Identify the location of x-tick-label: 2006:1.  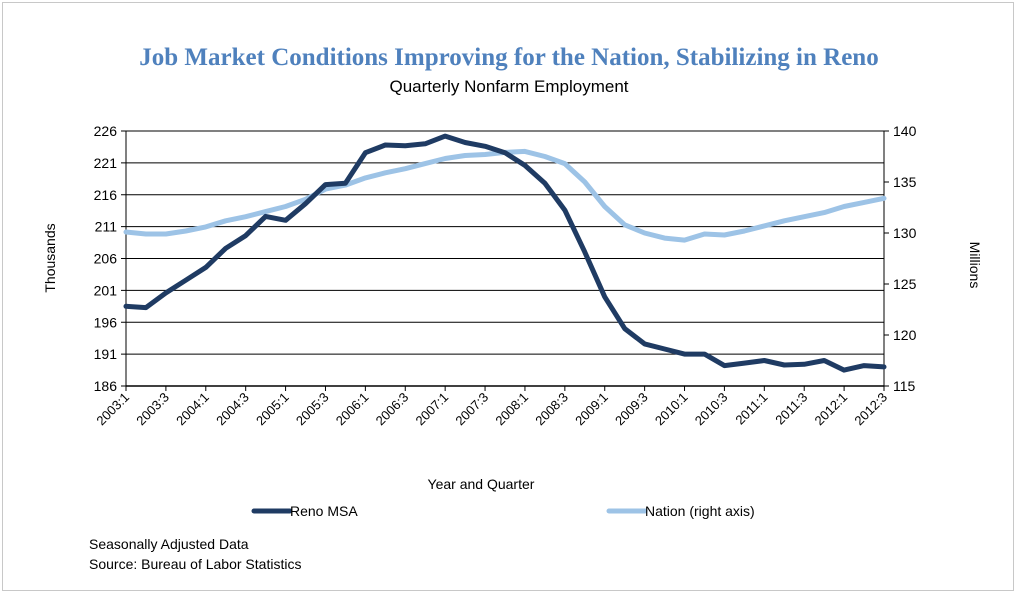
(352, 409).